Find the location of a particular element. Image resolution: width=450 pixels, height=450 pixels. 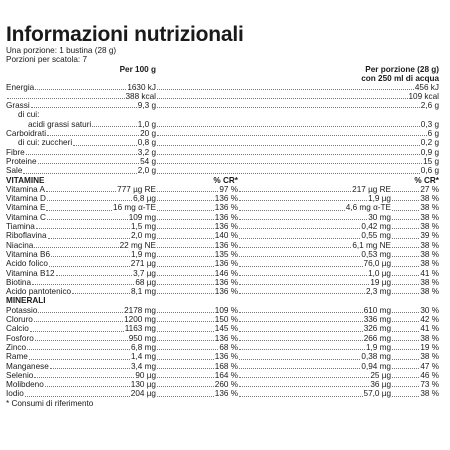

cr-100: 260 % is located at coordinates (226, 385).